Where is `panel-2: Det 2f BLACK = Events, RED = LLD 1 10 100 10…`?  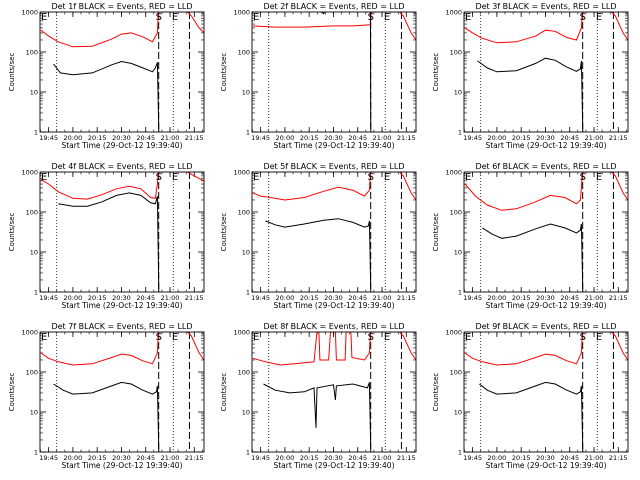 panel-2: Det 2f BLACK = Events, RED = LLD 1 10 100 10… is located at coordinates (318, 76).